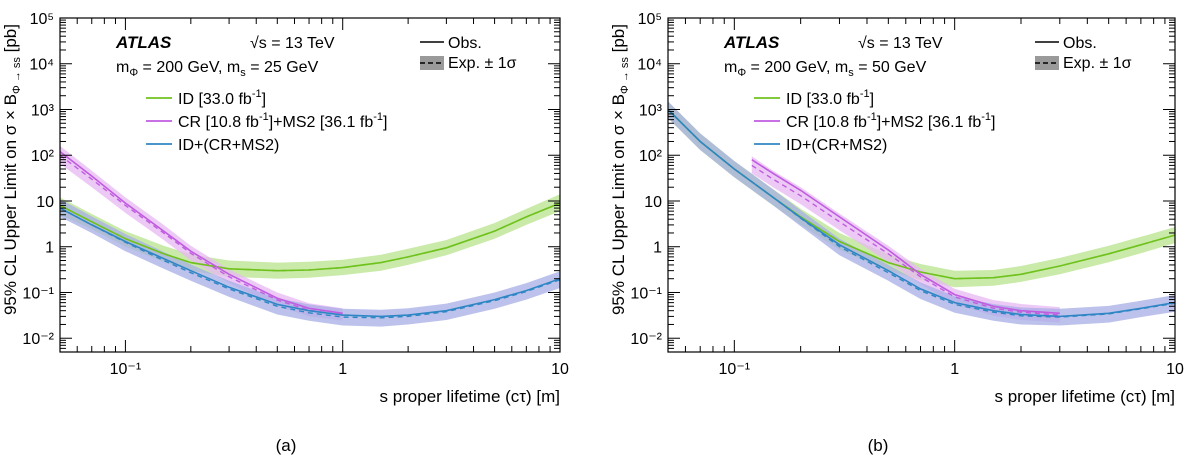 This screenshot has height=466, width=1197. Describe the element at coordinates (878, 445) in the screenshot. I see `caption-b: (b)` at that location.